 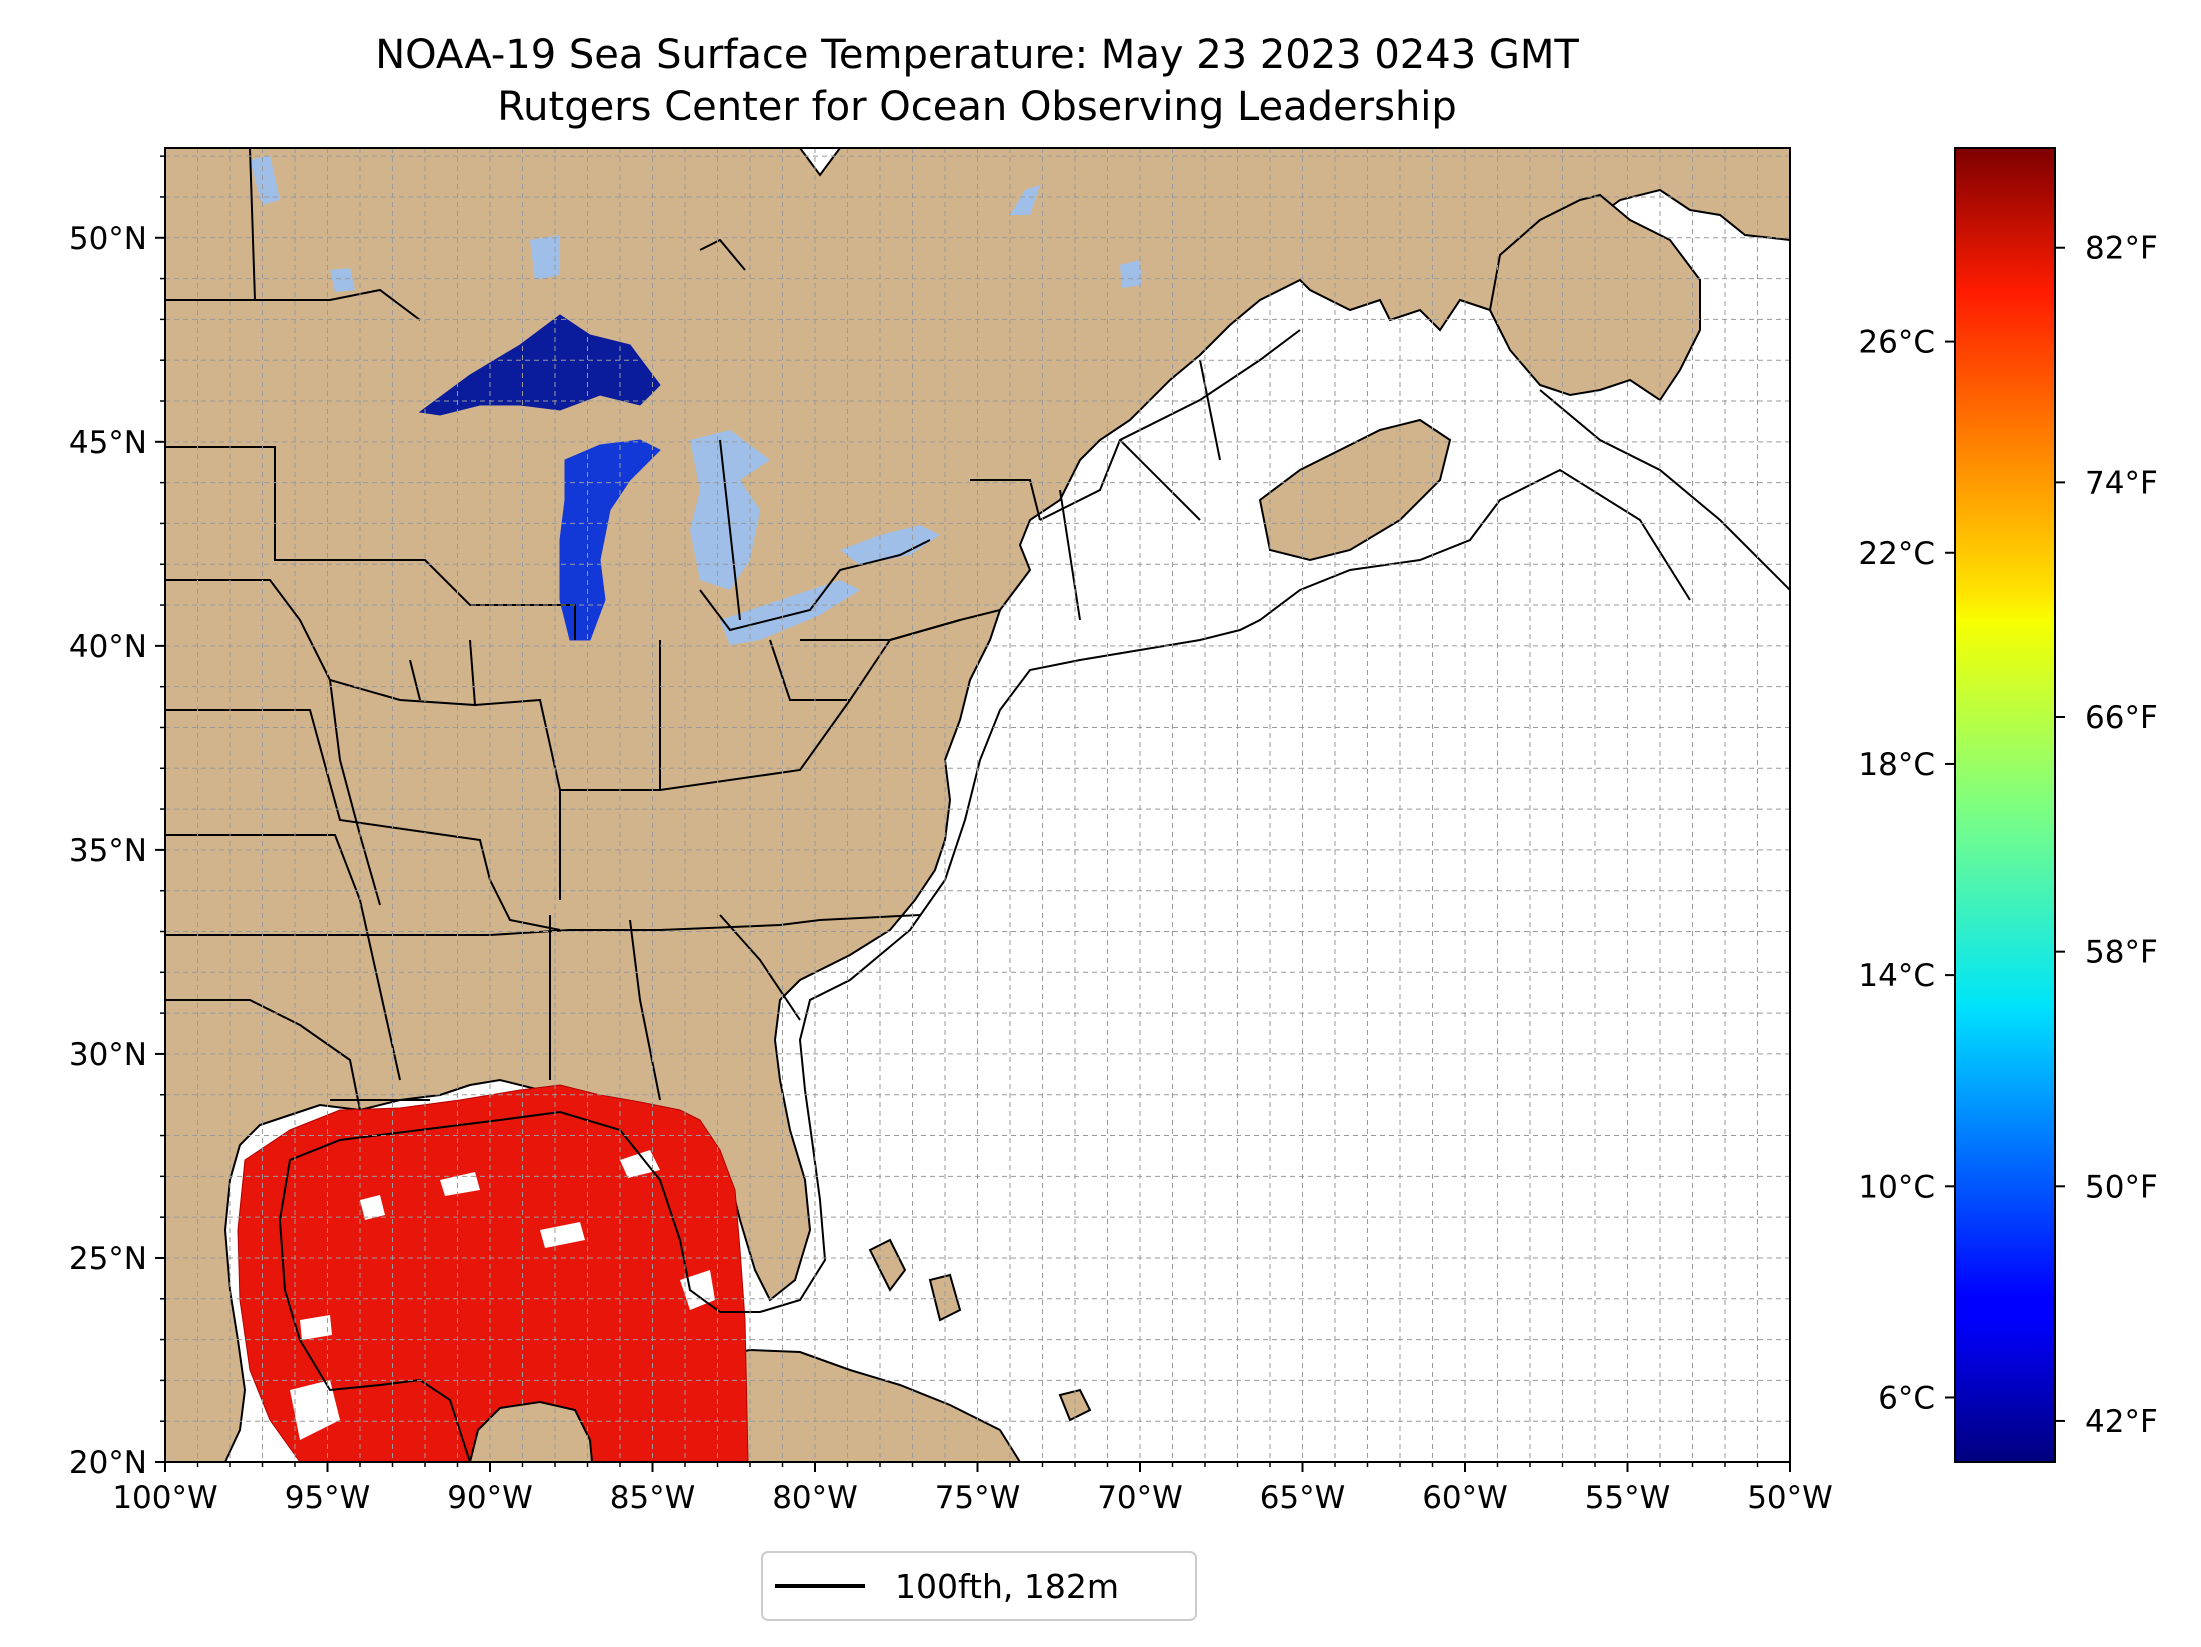 What do you see at coordinates (2106, 835) in the screenshot?
I see `colorbar-fahrenheit-ticks: 42°F 50°F 58°F 66°F 74°F 82°F` at bounding box center [2106, 835].